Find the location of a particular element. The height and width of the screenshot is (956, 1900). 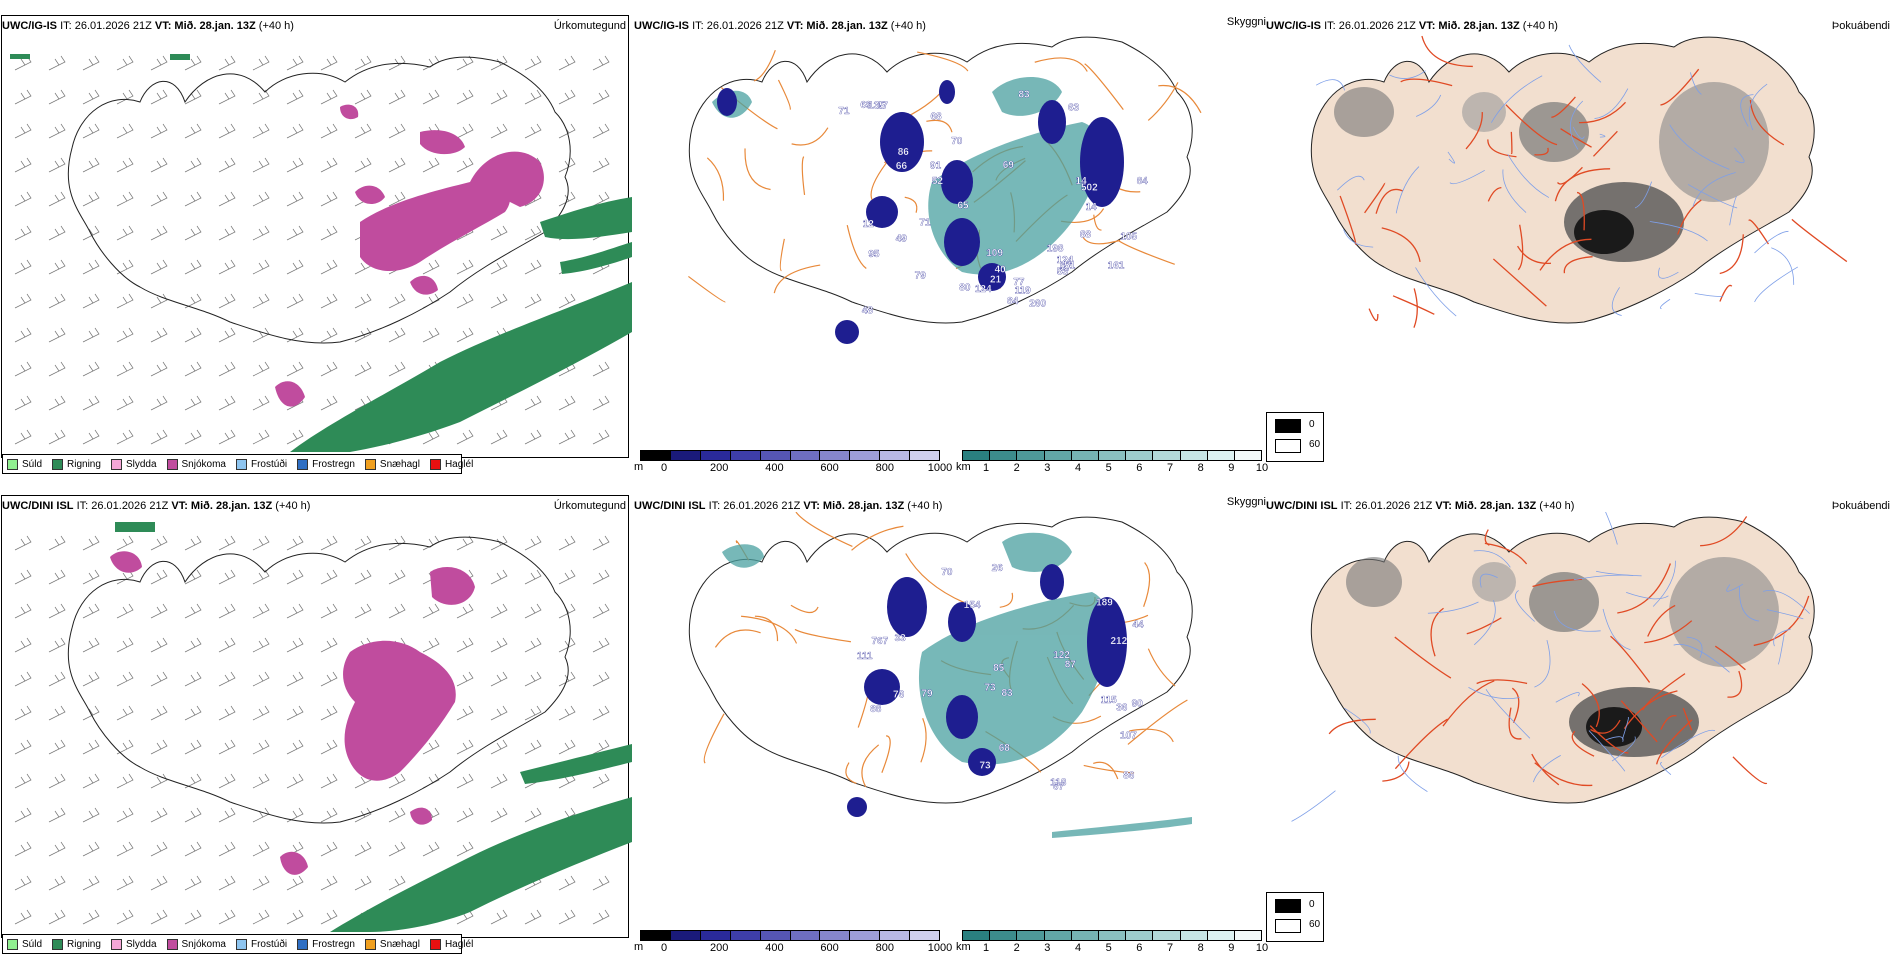

colorbar-tick-label: 400 is located at coordinates (774, 948).